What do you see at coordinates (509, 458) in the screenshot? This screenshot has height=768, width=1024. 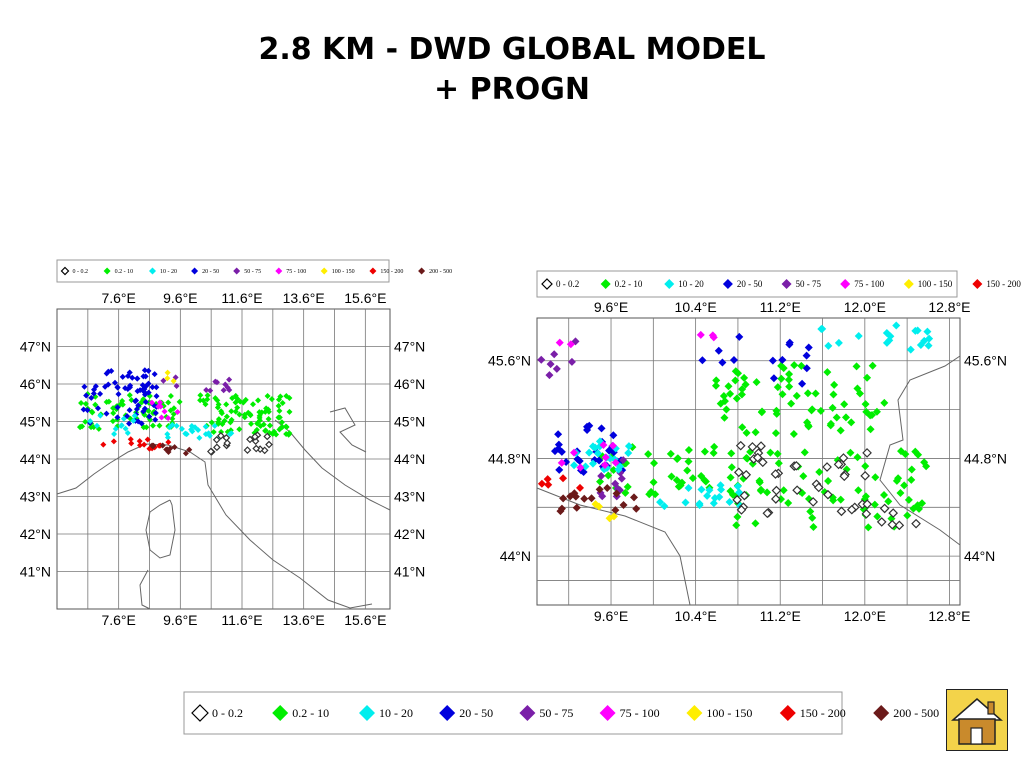 I see `lat-tick-label-left: 44.8°N` at bounding box center [509, 458].